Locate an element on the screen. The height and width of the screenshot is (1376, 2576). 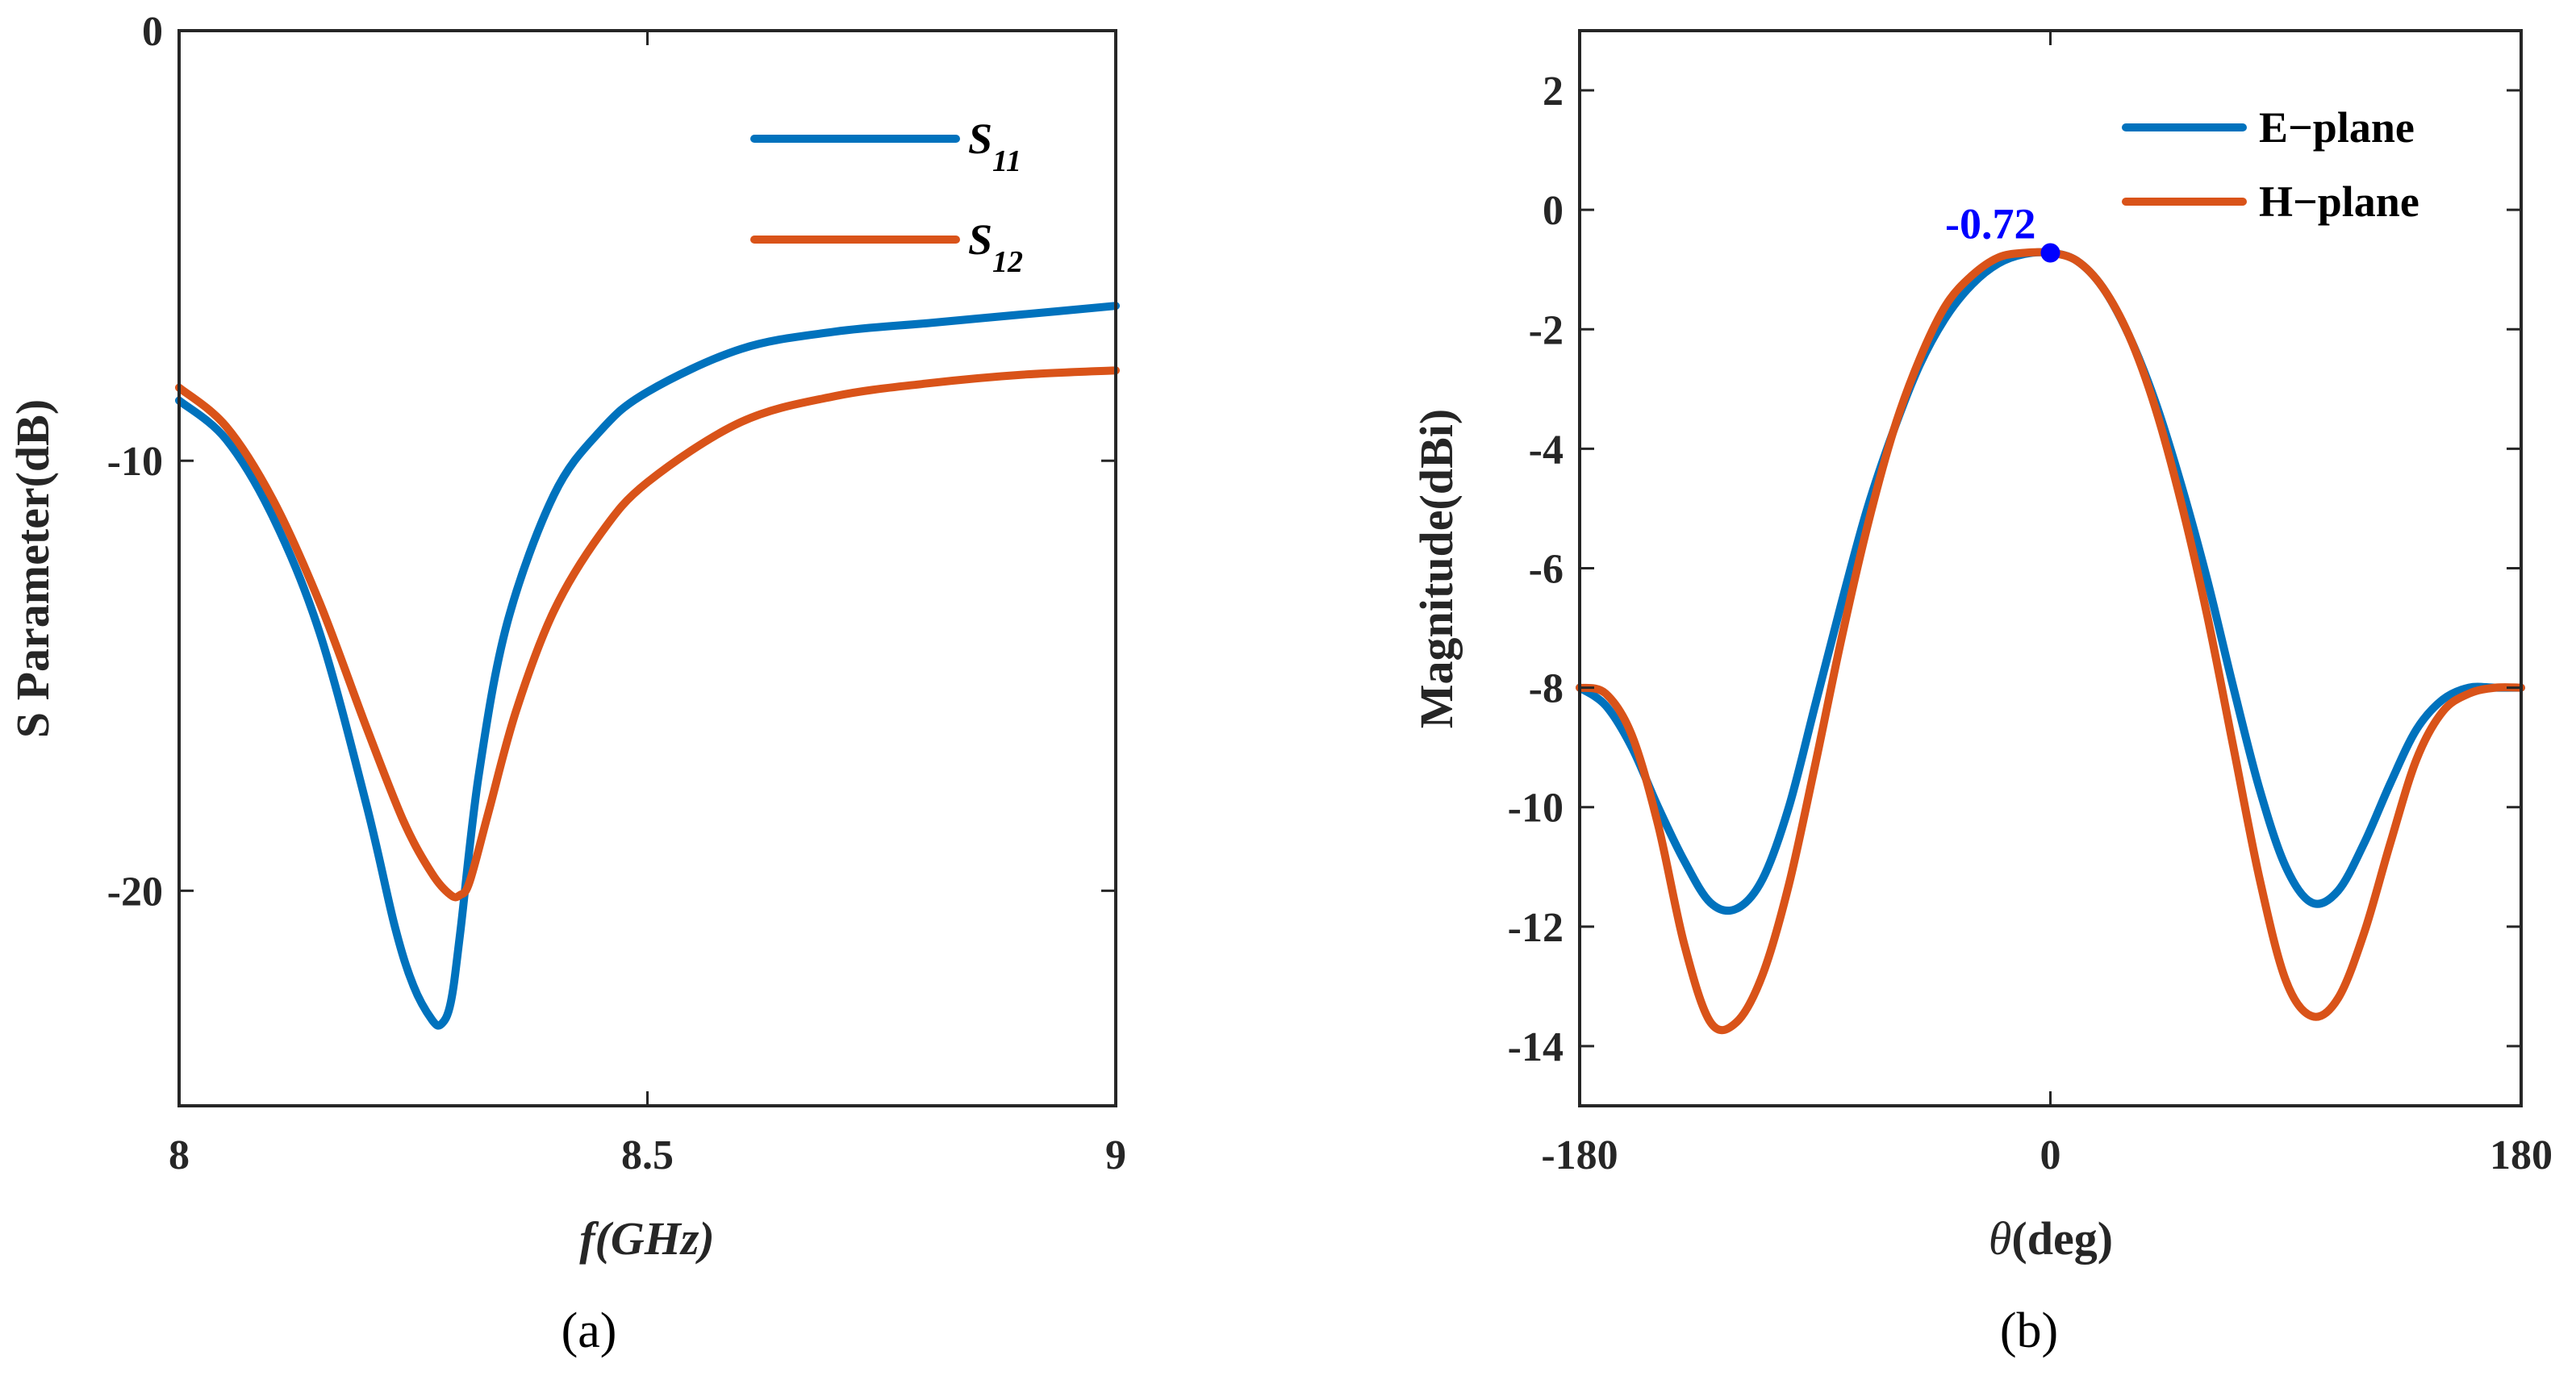
y-tick-label: -14 is located at coordinates (1536, 1047).